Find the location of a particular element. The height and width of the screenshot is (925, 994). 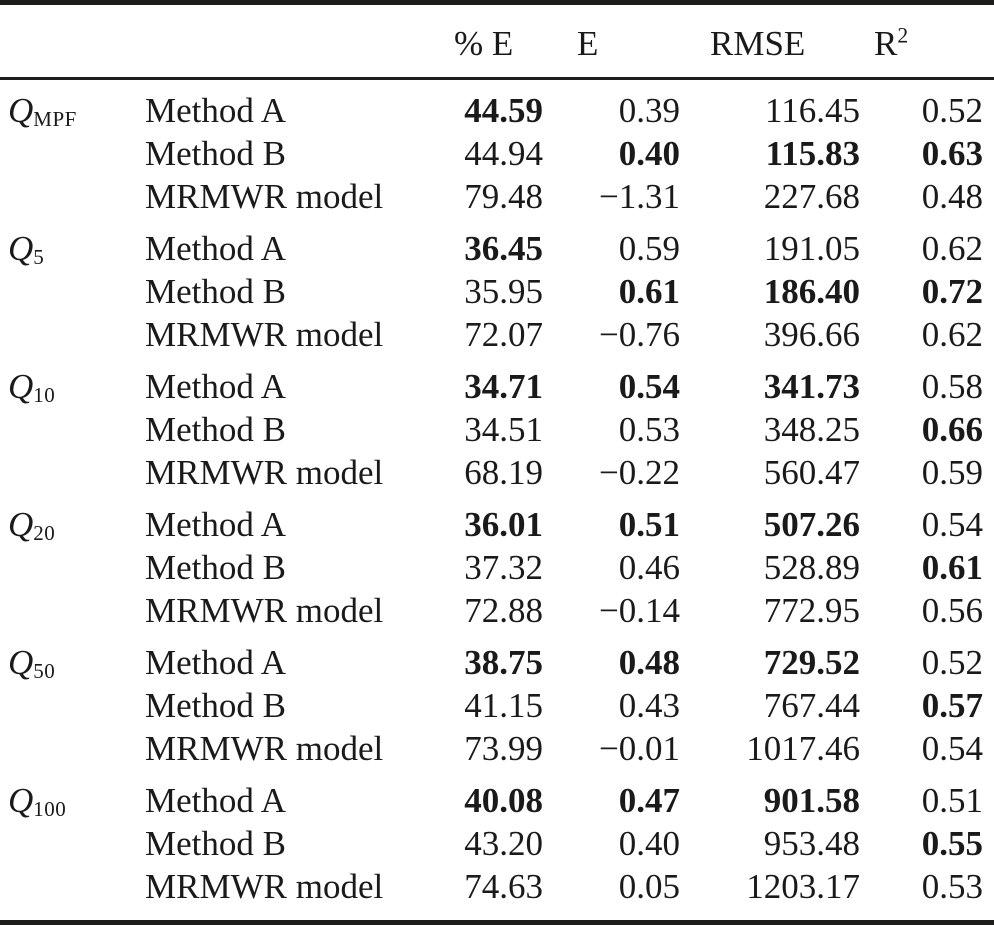

value-rmse: 227.68 is located at coordinates (811, 196).